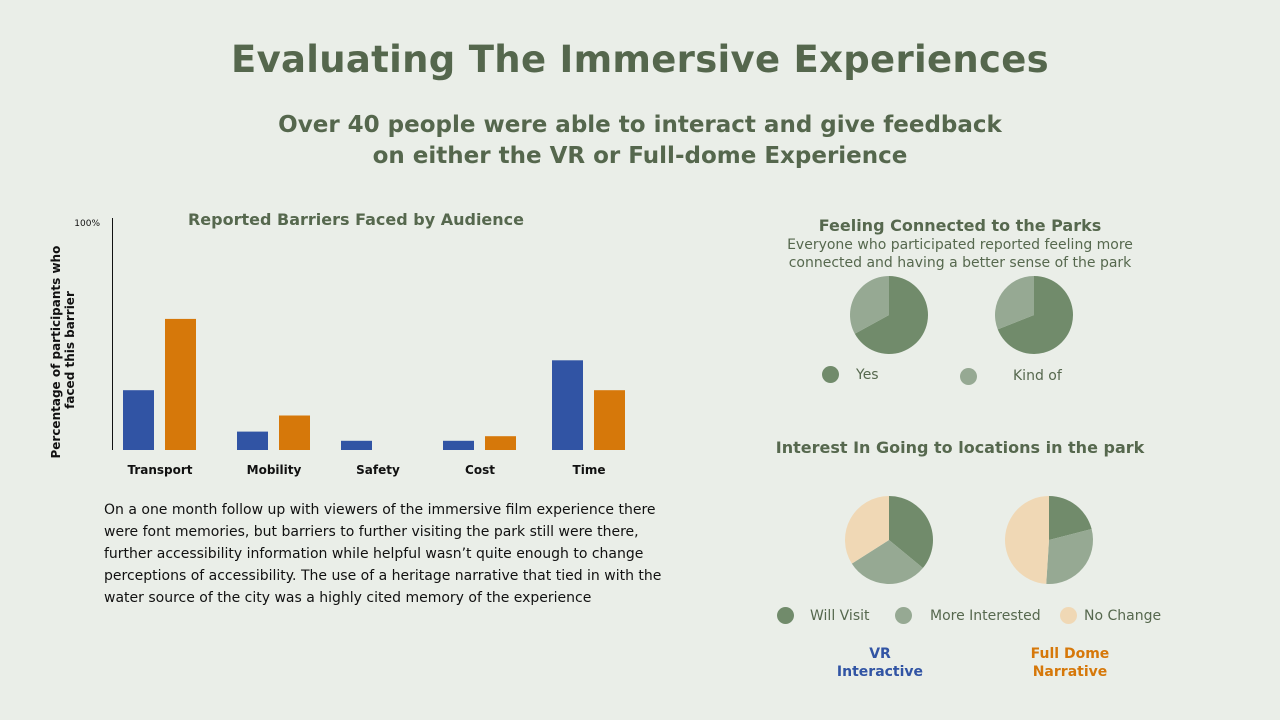  What do you see at coordinates (840, 615) in the screenshot?
I see `legend-will-visit-label: Will Visit` at bounding box center [840, 615].